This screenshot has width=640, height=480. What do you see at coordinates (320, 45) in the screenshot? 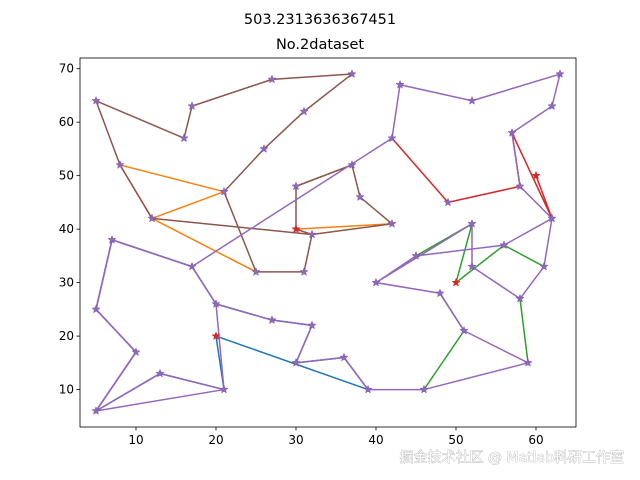
I see `chart-subtitle: No.2dataset` at bounding box center [320, 45].